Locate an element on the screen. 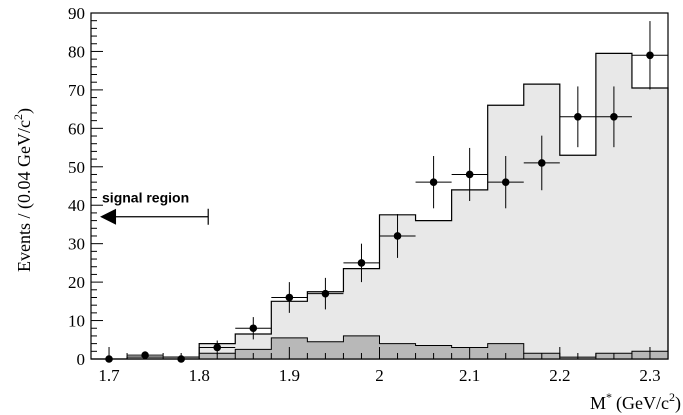  y-tick-label: 70 is located at coordinates (76, 90).